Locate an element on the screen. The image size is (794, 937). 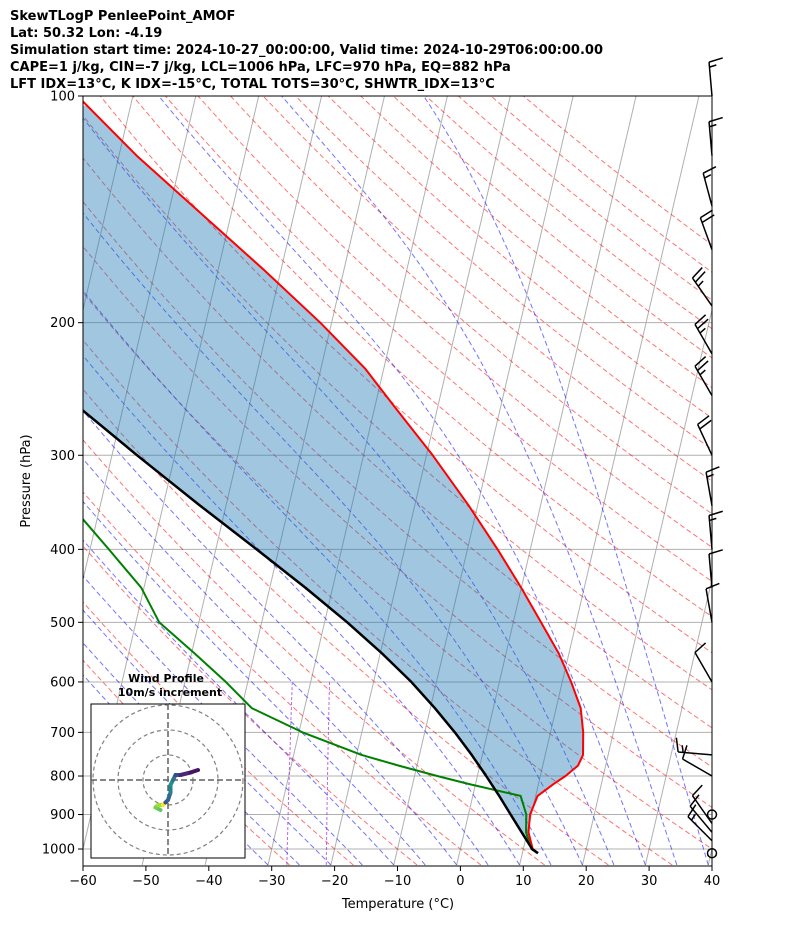
x-tick-label: −10 is located at coordinates (397, 881).